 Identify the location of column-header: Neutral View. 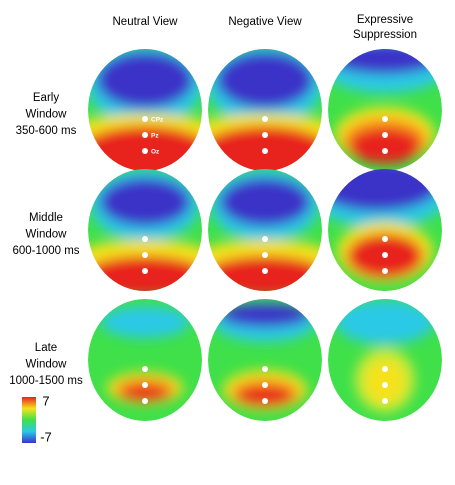
(146, 22).